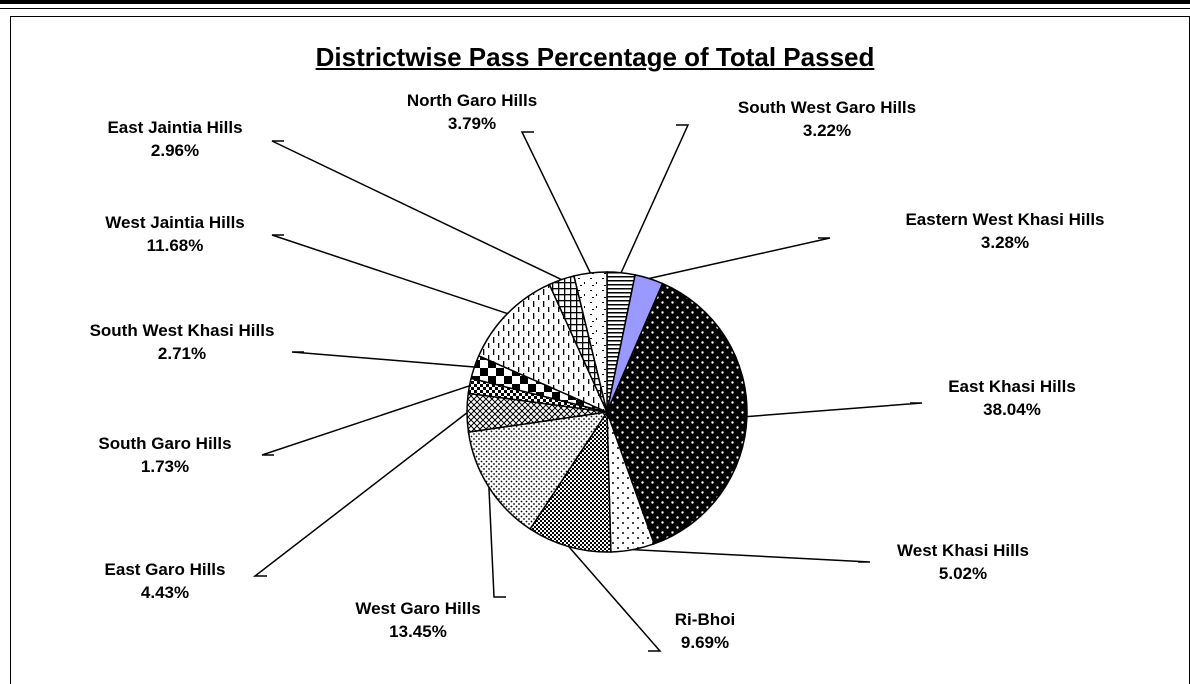 This screenshot has height=684, width=1190. Describe the element at coordinates (175, 222) in the screenshot. I see `slice-name-label: West Jaintia Hills` at that location.